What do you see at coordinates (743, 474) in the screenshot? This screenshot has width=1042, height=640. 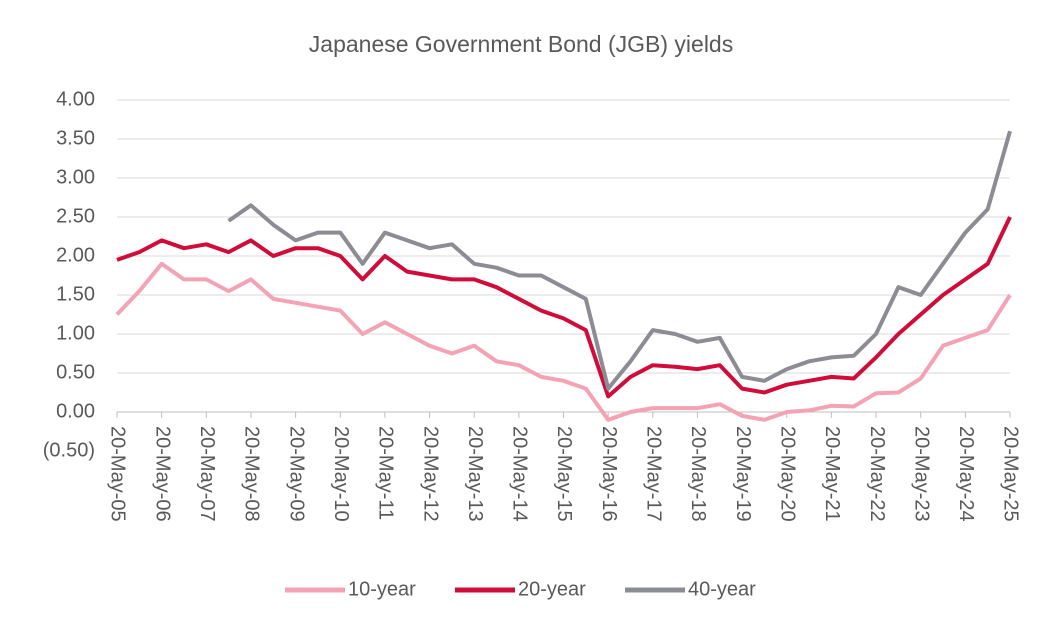 I see `x-tick-label: 20-May-19` at bounding box center [743, 474].